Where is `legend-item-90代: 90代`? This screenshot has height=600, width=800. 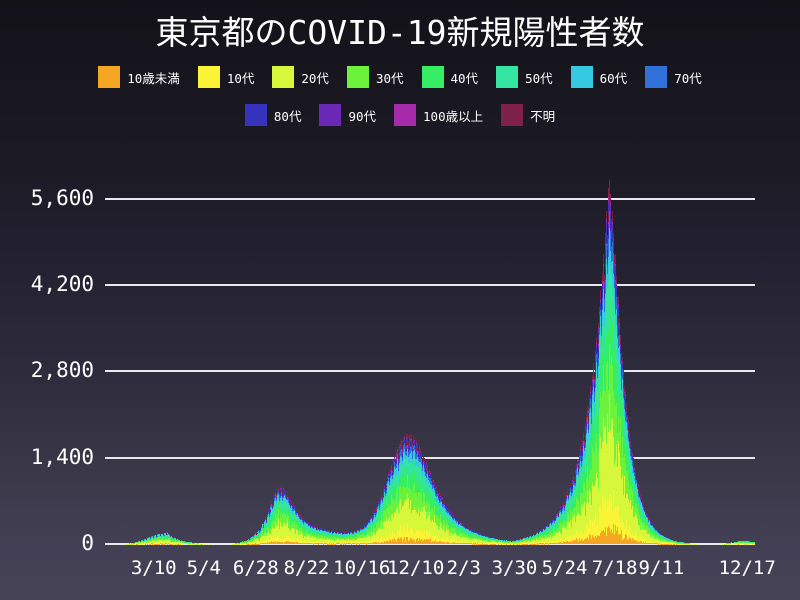
legend-item-90代: 90代 is located at coordinates (347, 115).